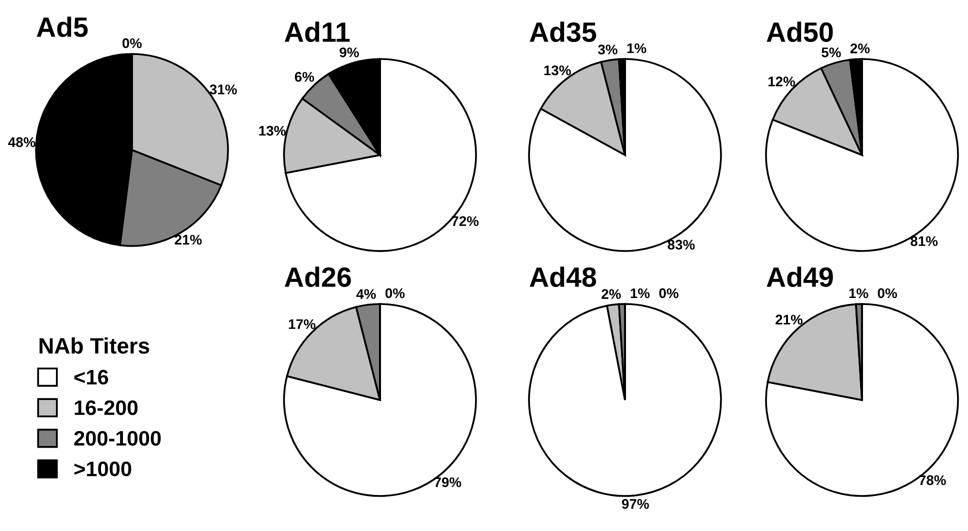  Describe the element at coordinates (304, 77) in the screenshot. I see `data-label: 6%` at that location.